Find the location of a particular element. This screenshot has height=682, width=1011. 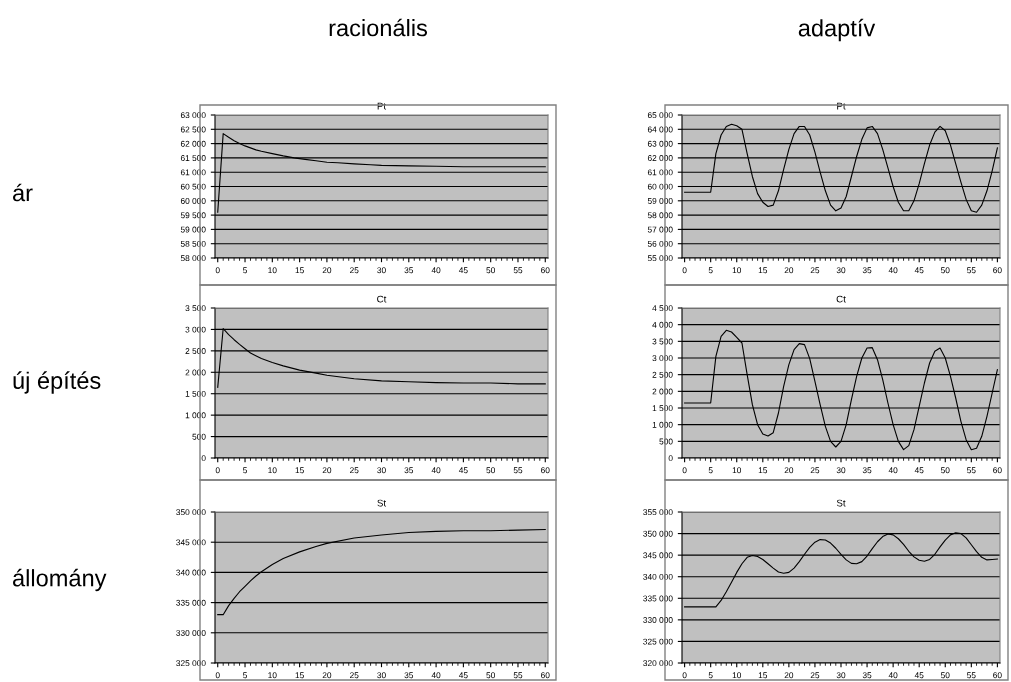

text: adaptív is located at coordinates (837, 30).